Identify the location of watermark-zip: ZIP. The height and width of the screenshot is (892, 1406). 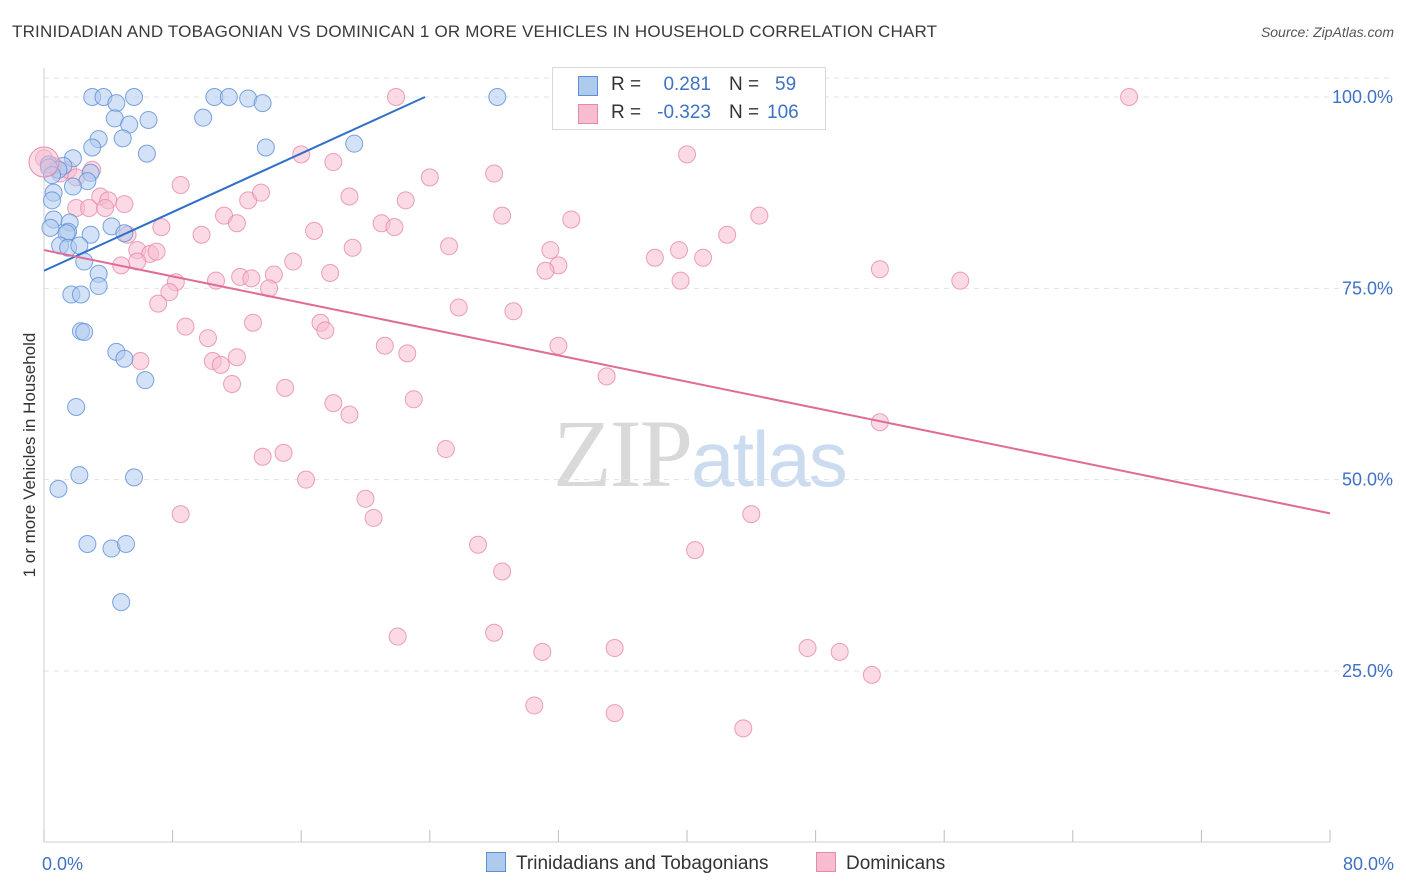
(623, 453).